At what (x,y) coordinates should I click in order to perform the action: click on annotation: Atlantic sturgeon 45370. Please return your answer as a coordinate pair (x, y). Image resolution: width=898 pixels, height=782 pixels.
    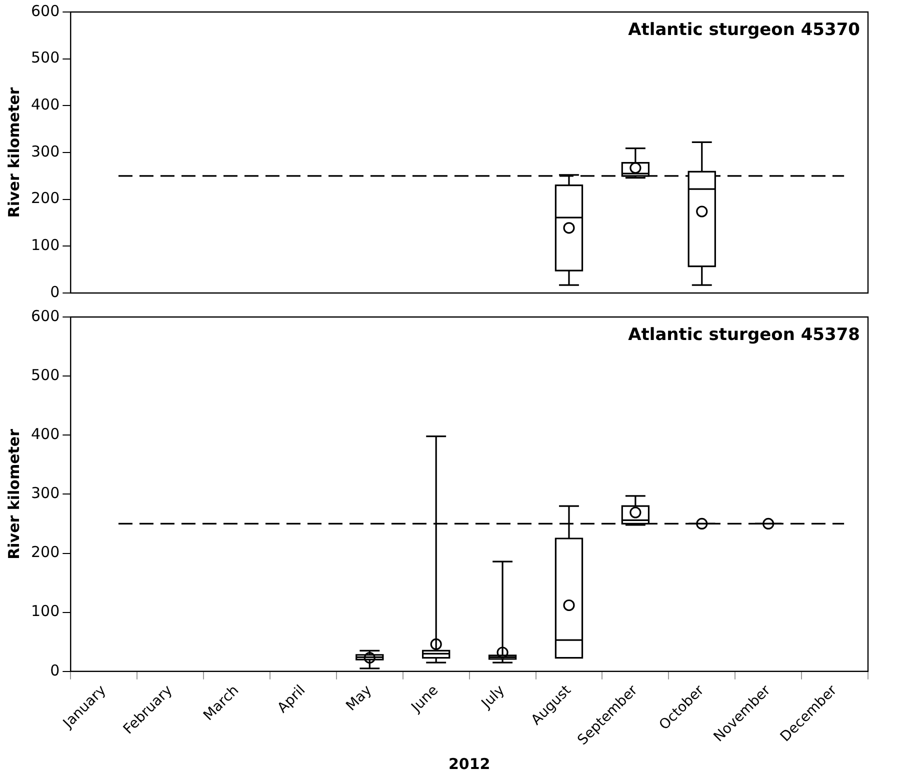
    Looking at the image, I should click on (744, 30).